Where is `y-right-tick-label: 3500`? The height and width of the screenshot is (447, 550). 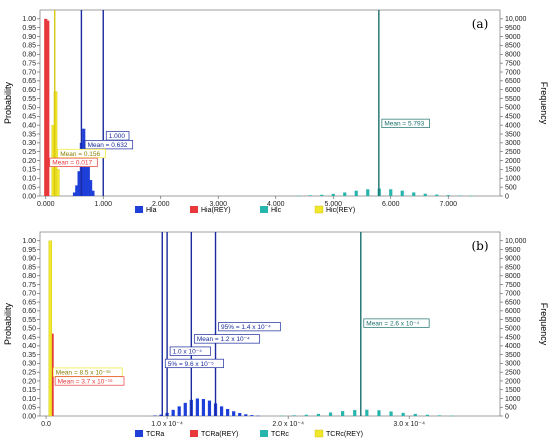 y-right-tick-label: 3500 is located at coordinates (513, 355).